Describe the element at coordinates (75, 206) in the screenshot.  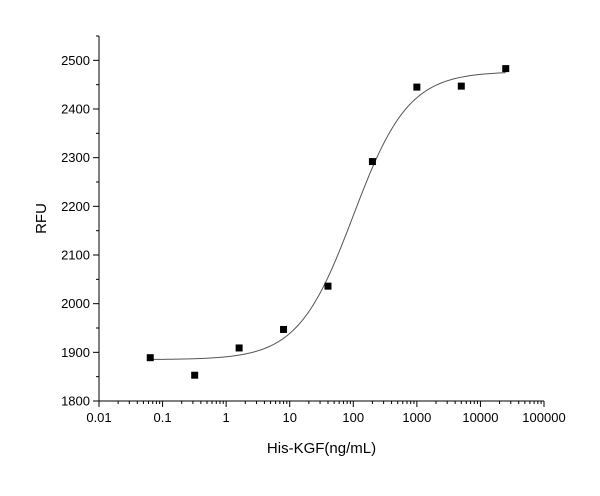
I see `y-tick-label: 2200` at that location.